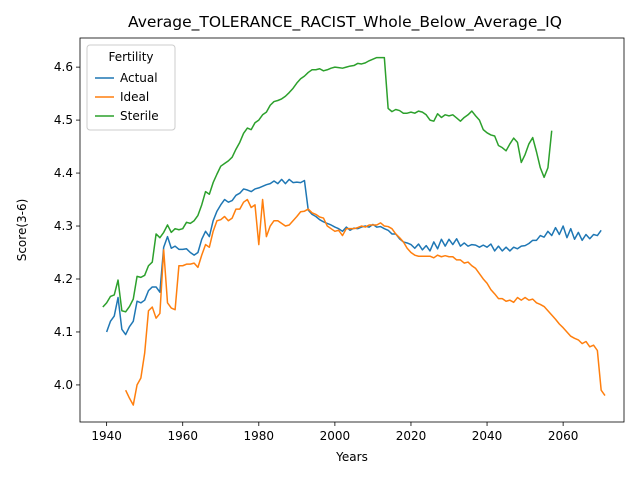 The height and width of the screenshot is (480, 640). Describe the element at coordinates (139, 78) in the screenshot. I see `legend-label-actual: Actual` at that location.